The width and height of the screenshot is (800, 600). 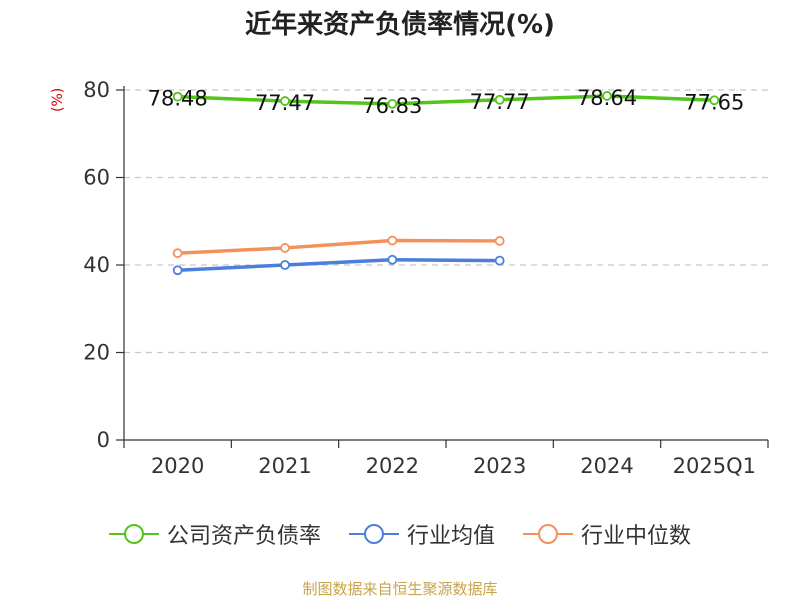 What do you see at coordinates (450, 536) in the screenshot?
I see `legend-label-industry-average: 行业均值` at bounding box center [450, 536].